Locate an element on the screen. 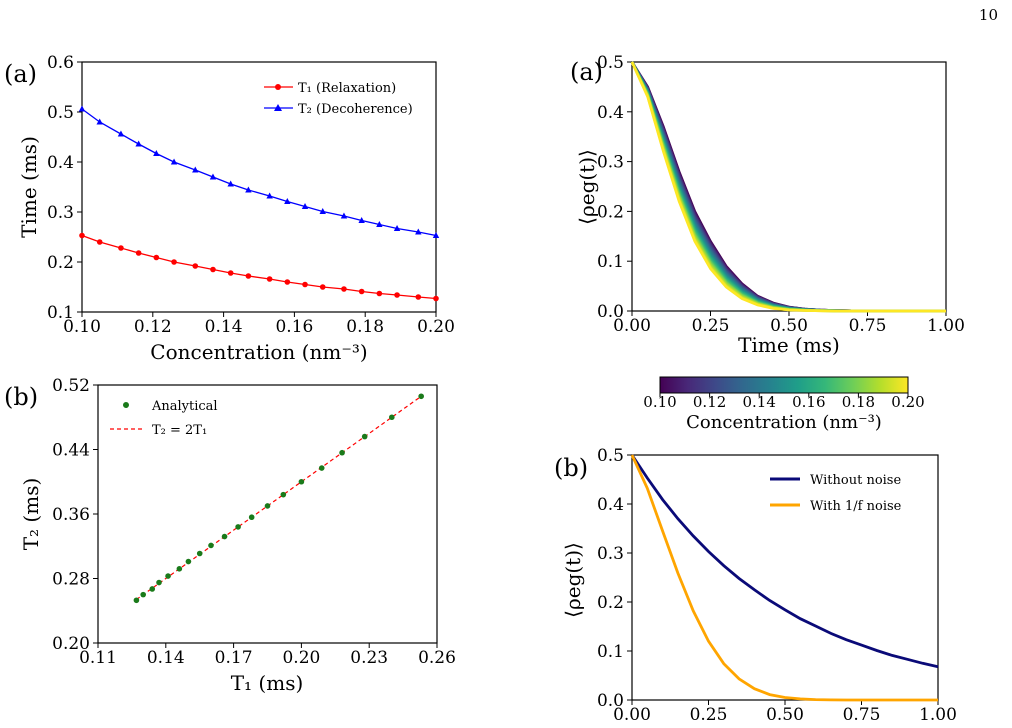 The width and height of the screenshot is (1012, 728). colorbar-tick-label: 0.18 is located at coordinates (858, 402).